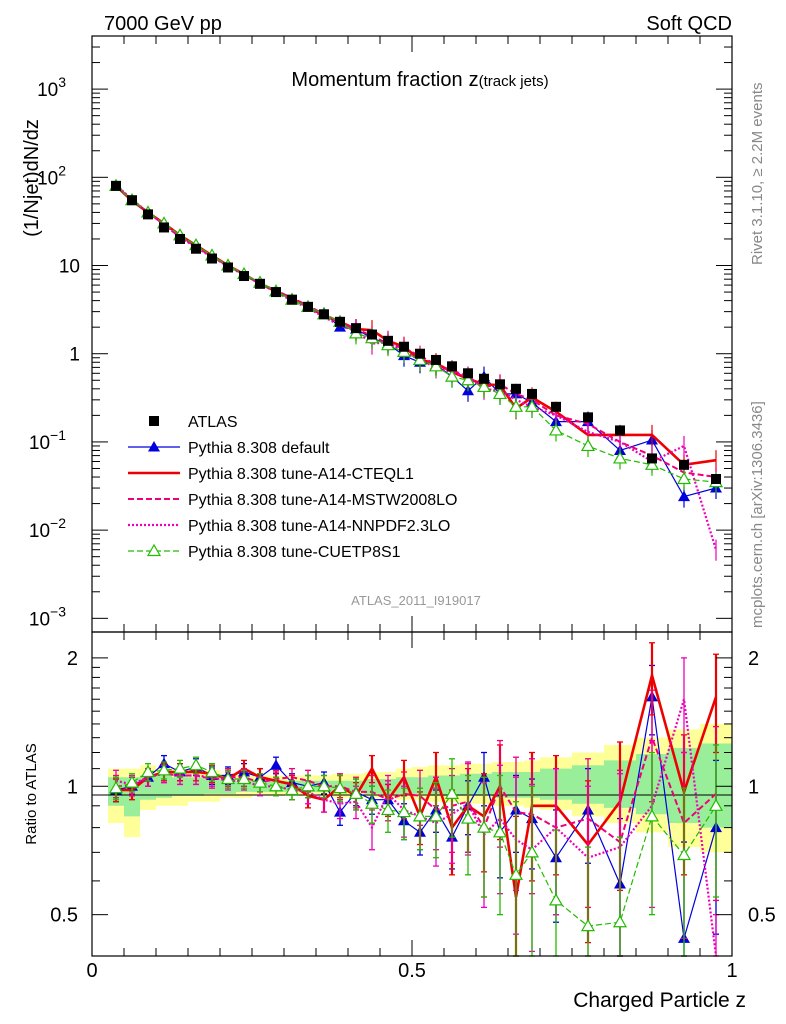 Image resolution: width=786 pixels, height=1024 pixels. Describe the element at coordinates (757, 514) in the screenshot. I see `mcplots-side-label: mcplots.cern.ch [arXiv:1306.3436]` at that location.